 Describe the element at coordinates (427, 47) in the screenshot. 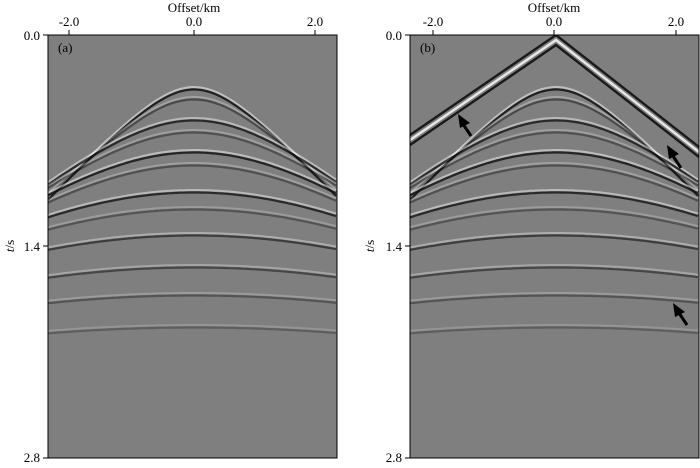

I see `panel-label: (b)` at that location.